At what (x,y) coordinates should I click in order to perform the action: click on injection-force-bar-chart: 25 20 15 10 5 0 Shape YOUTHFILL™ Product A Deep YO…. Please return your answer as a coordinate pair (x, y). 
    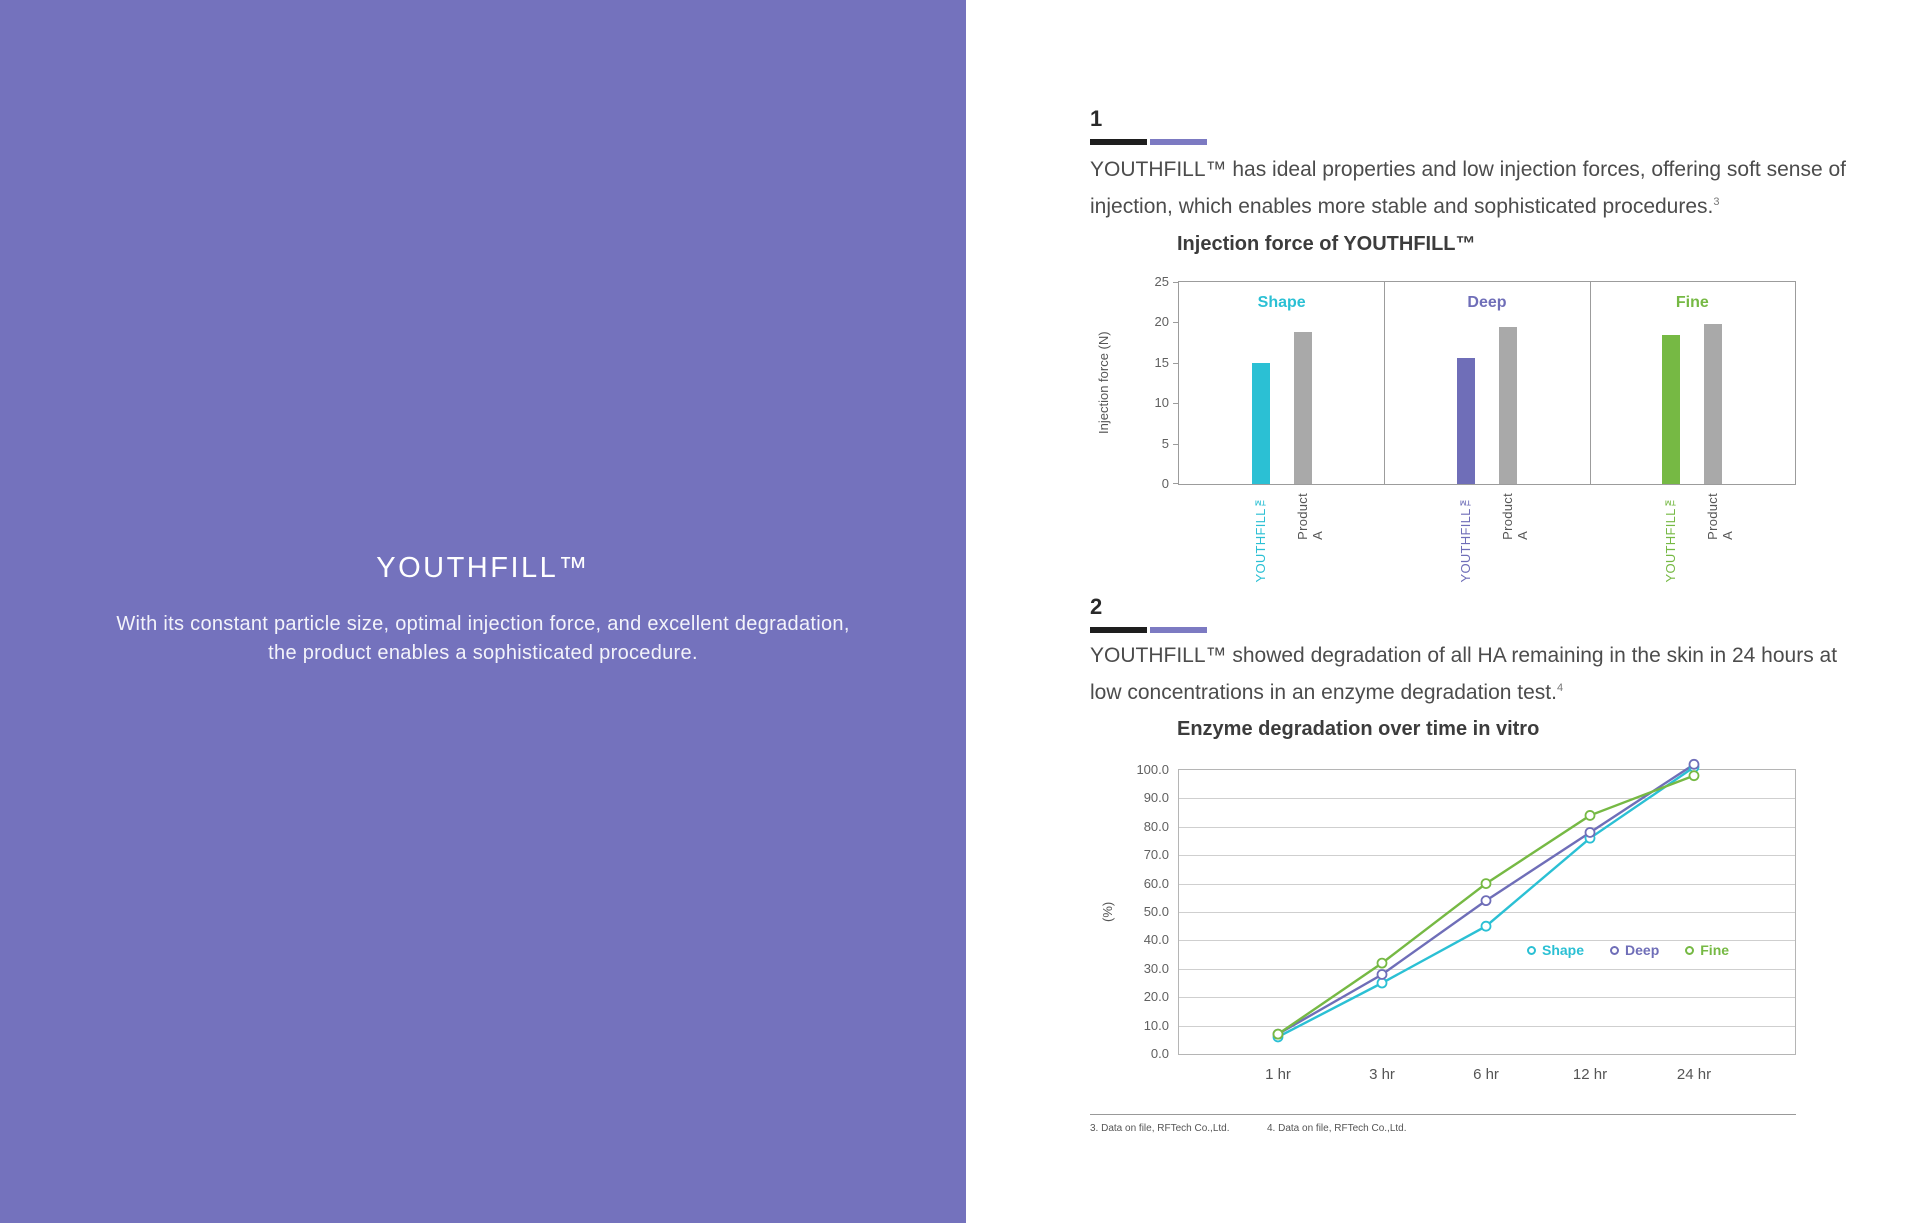
    Looking at the image, I should click on (1475, 428).